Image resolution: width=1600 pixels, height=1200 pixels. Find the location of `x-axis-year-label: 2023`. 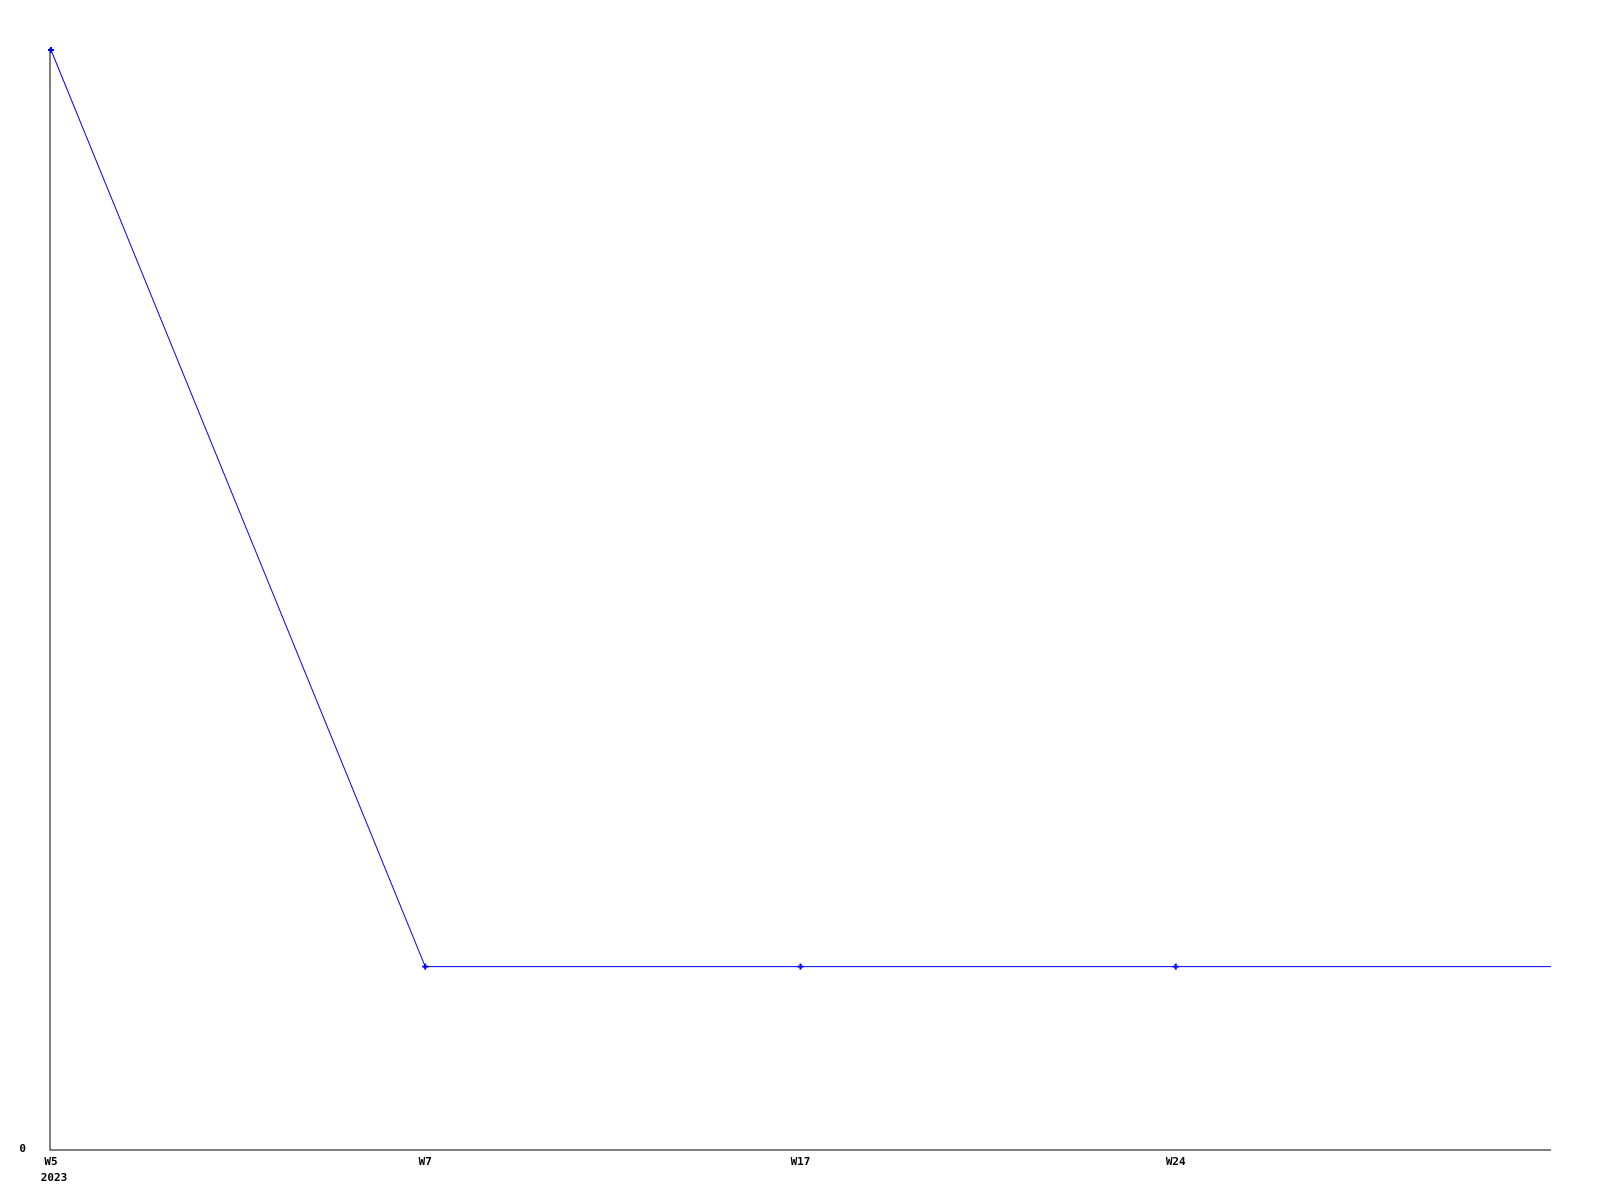

x-axis-year-label: 2023 is located at coordinates (54, 1177).